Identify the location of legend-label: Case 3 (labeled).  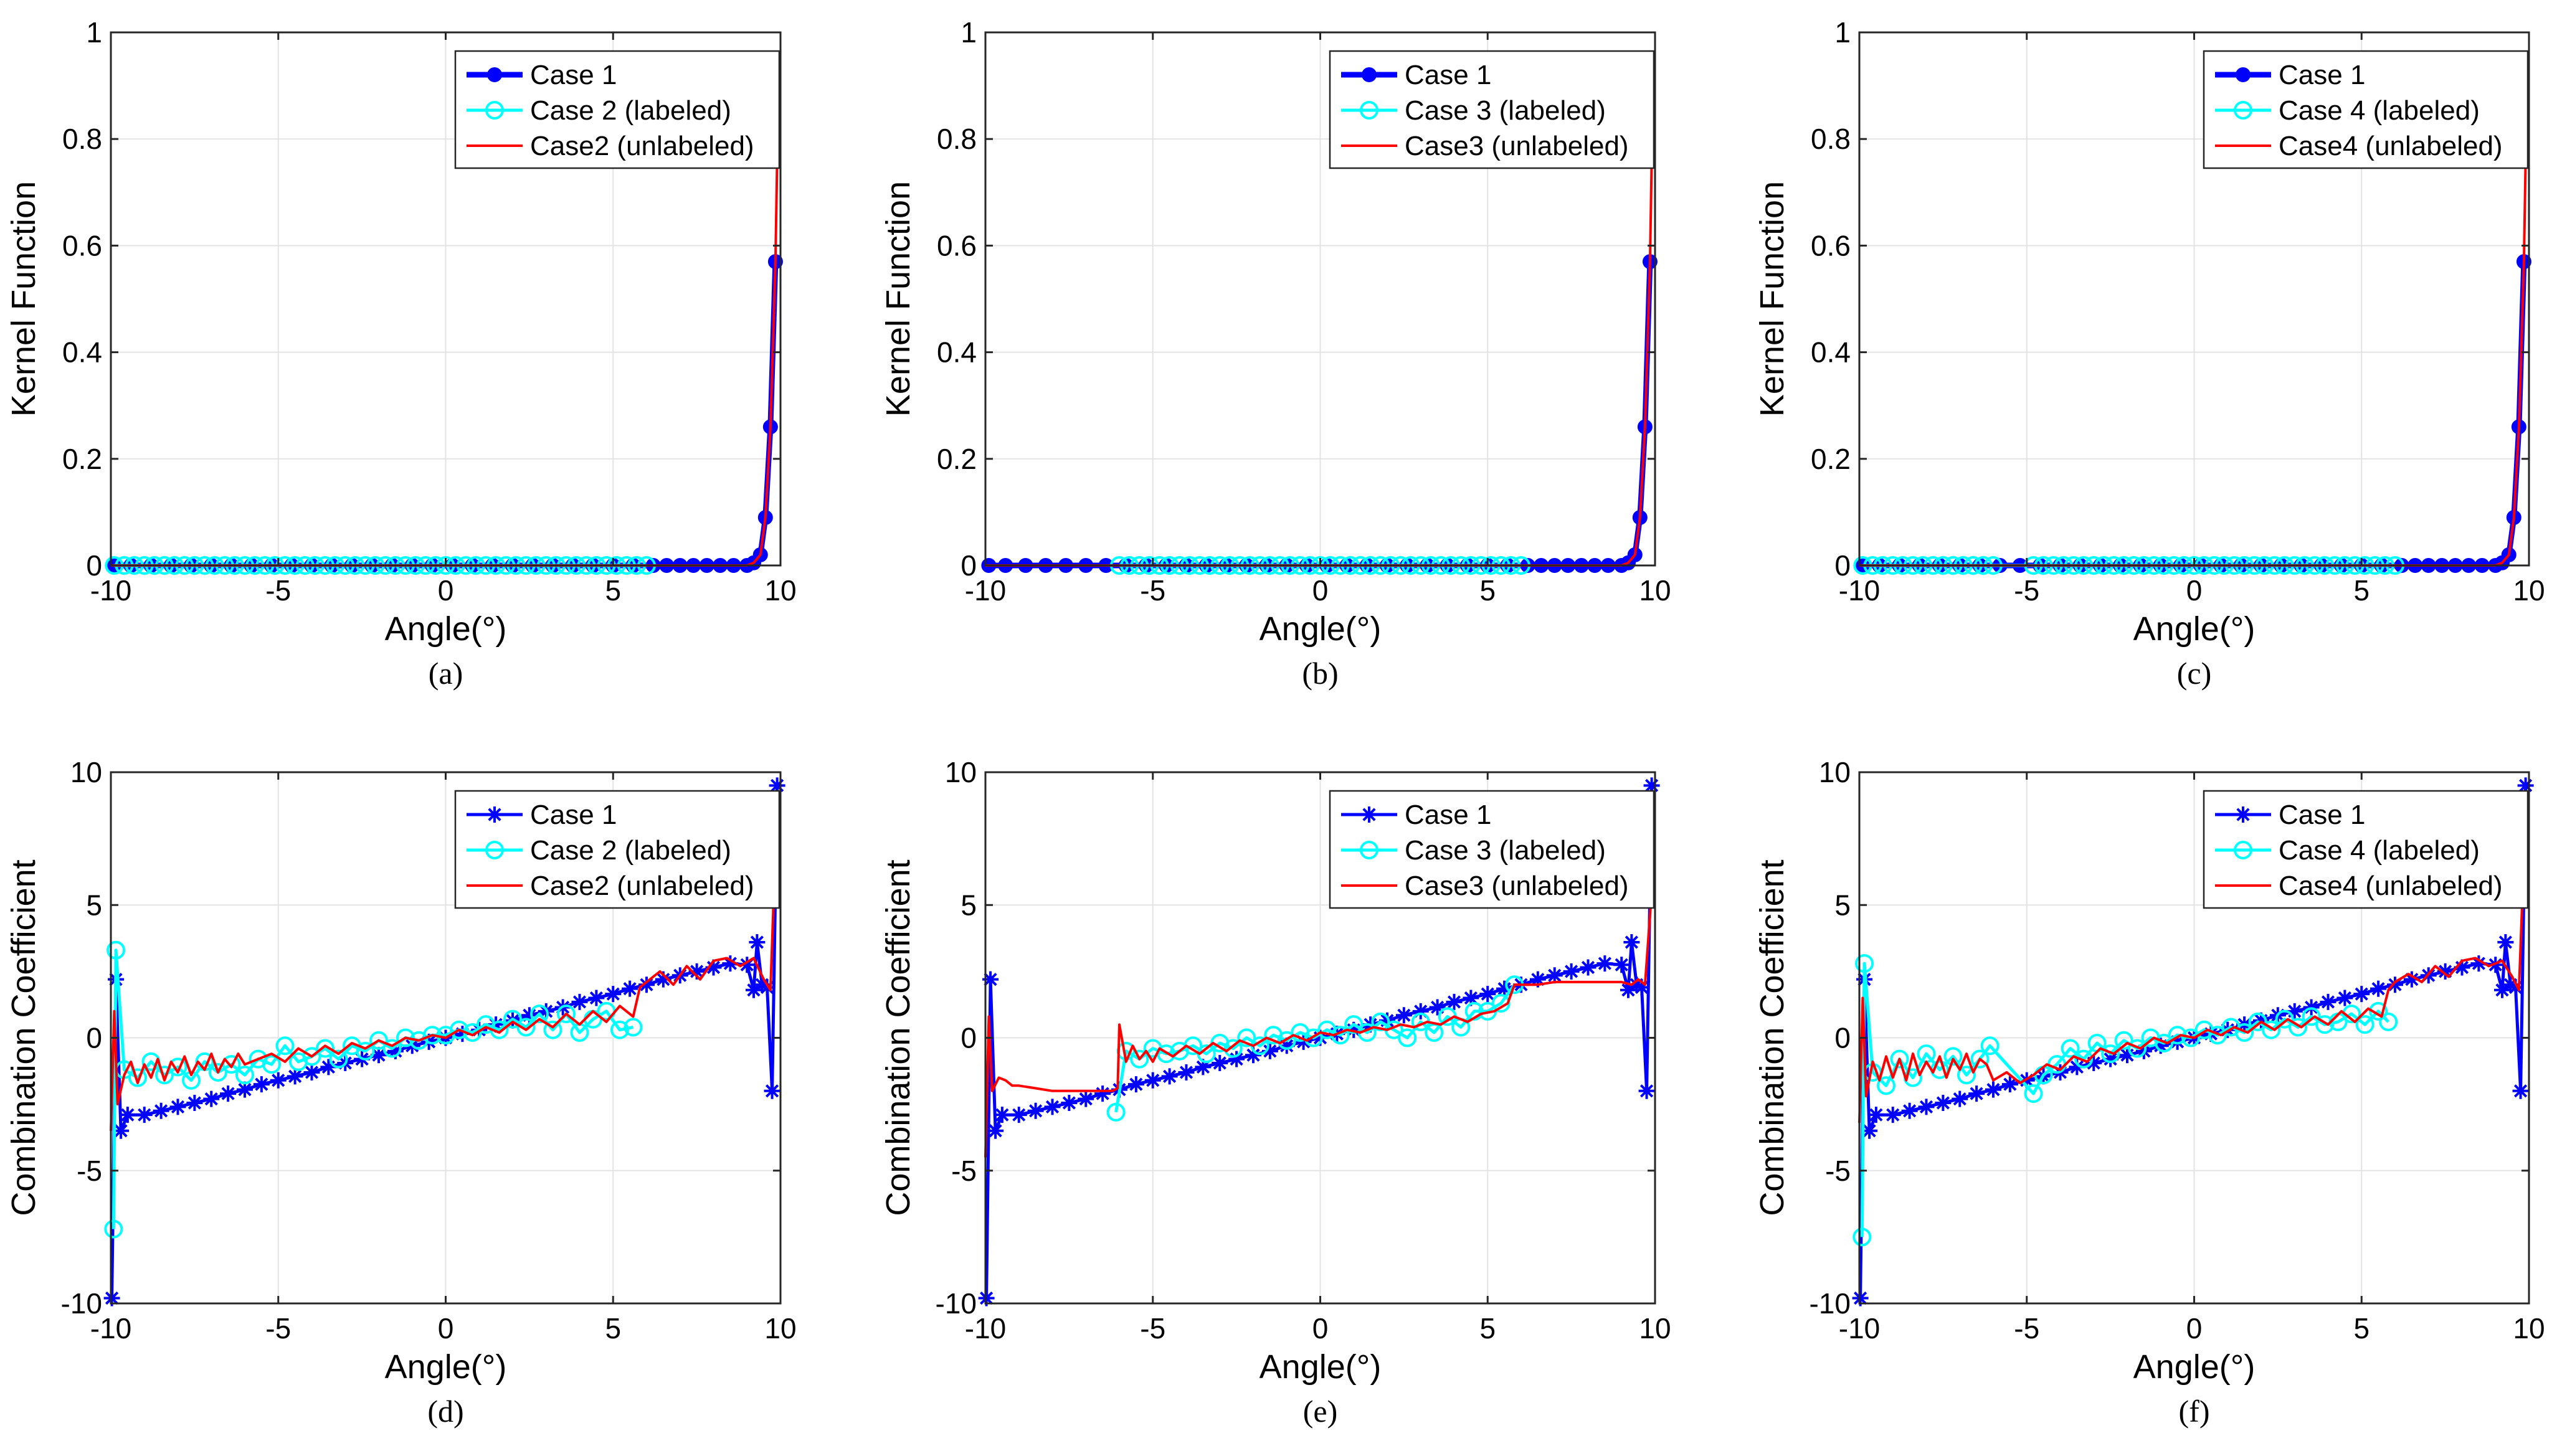
(1505, 110).